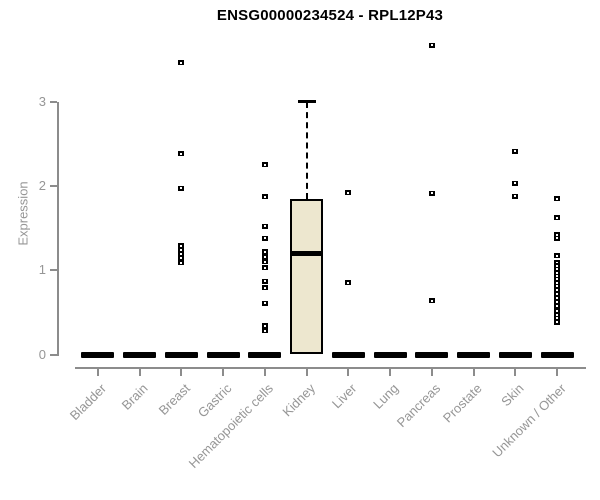 The image size is (600, 500). What do you see at coordinates (134, 396) in the screenshot?
I see `x-axis-category-label: Brain` at bounding box center [134, 396].